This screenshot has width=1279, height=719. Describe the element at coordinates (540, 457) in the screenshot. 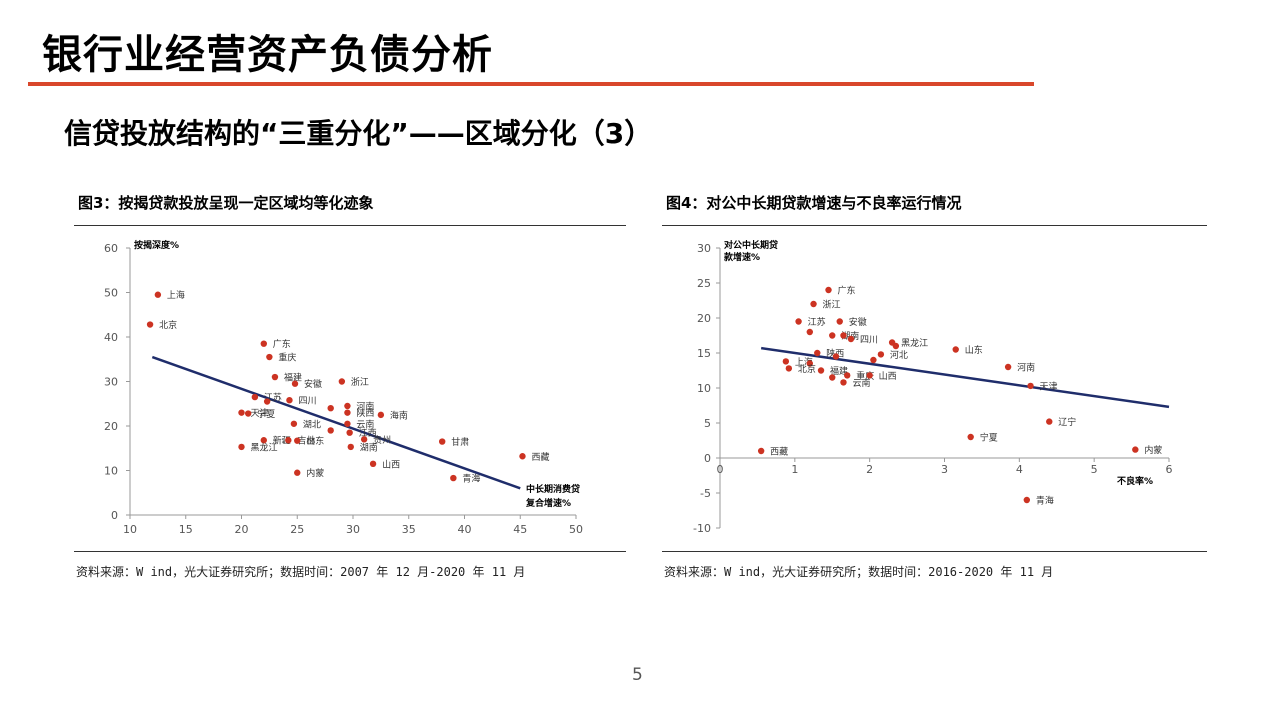

I see `point-label: 西藏` at that location.